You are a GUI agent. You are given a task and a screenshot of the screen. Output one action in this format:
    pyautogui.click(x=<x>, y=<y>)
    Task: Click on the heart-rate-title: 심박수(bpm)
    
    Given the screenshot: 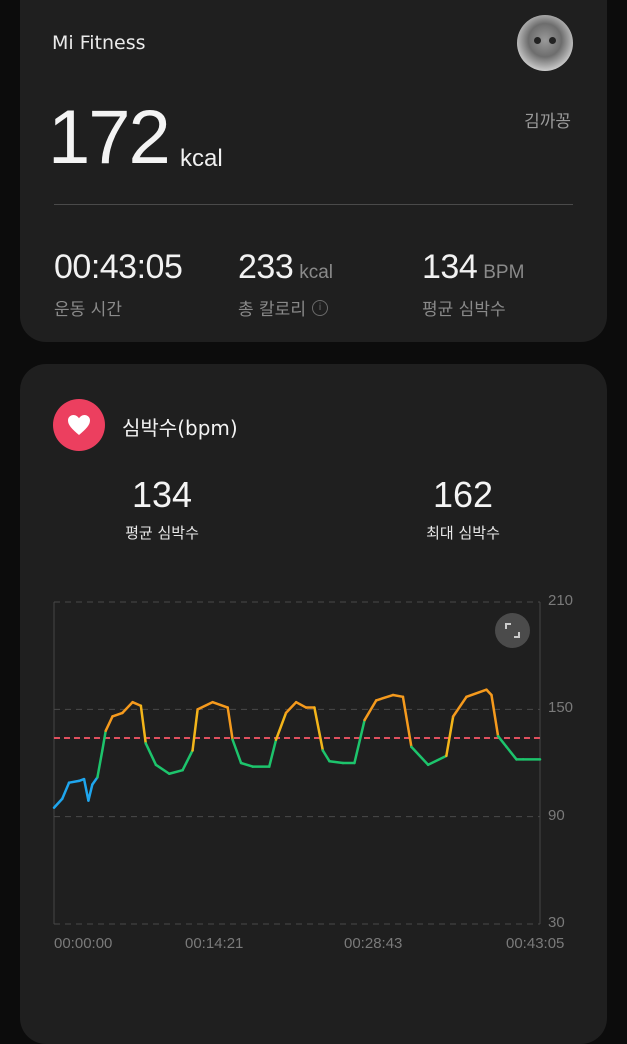 What is the action you would take?
    pyautogui.click(x=180, y=428)
    